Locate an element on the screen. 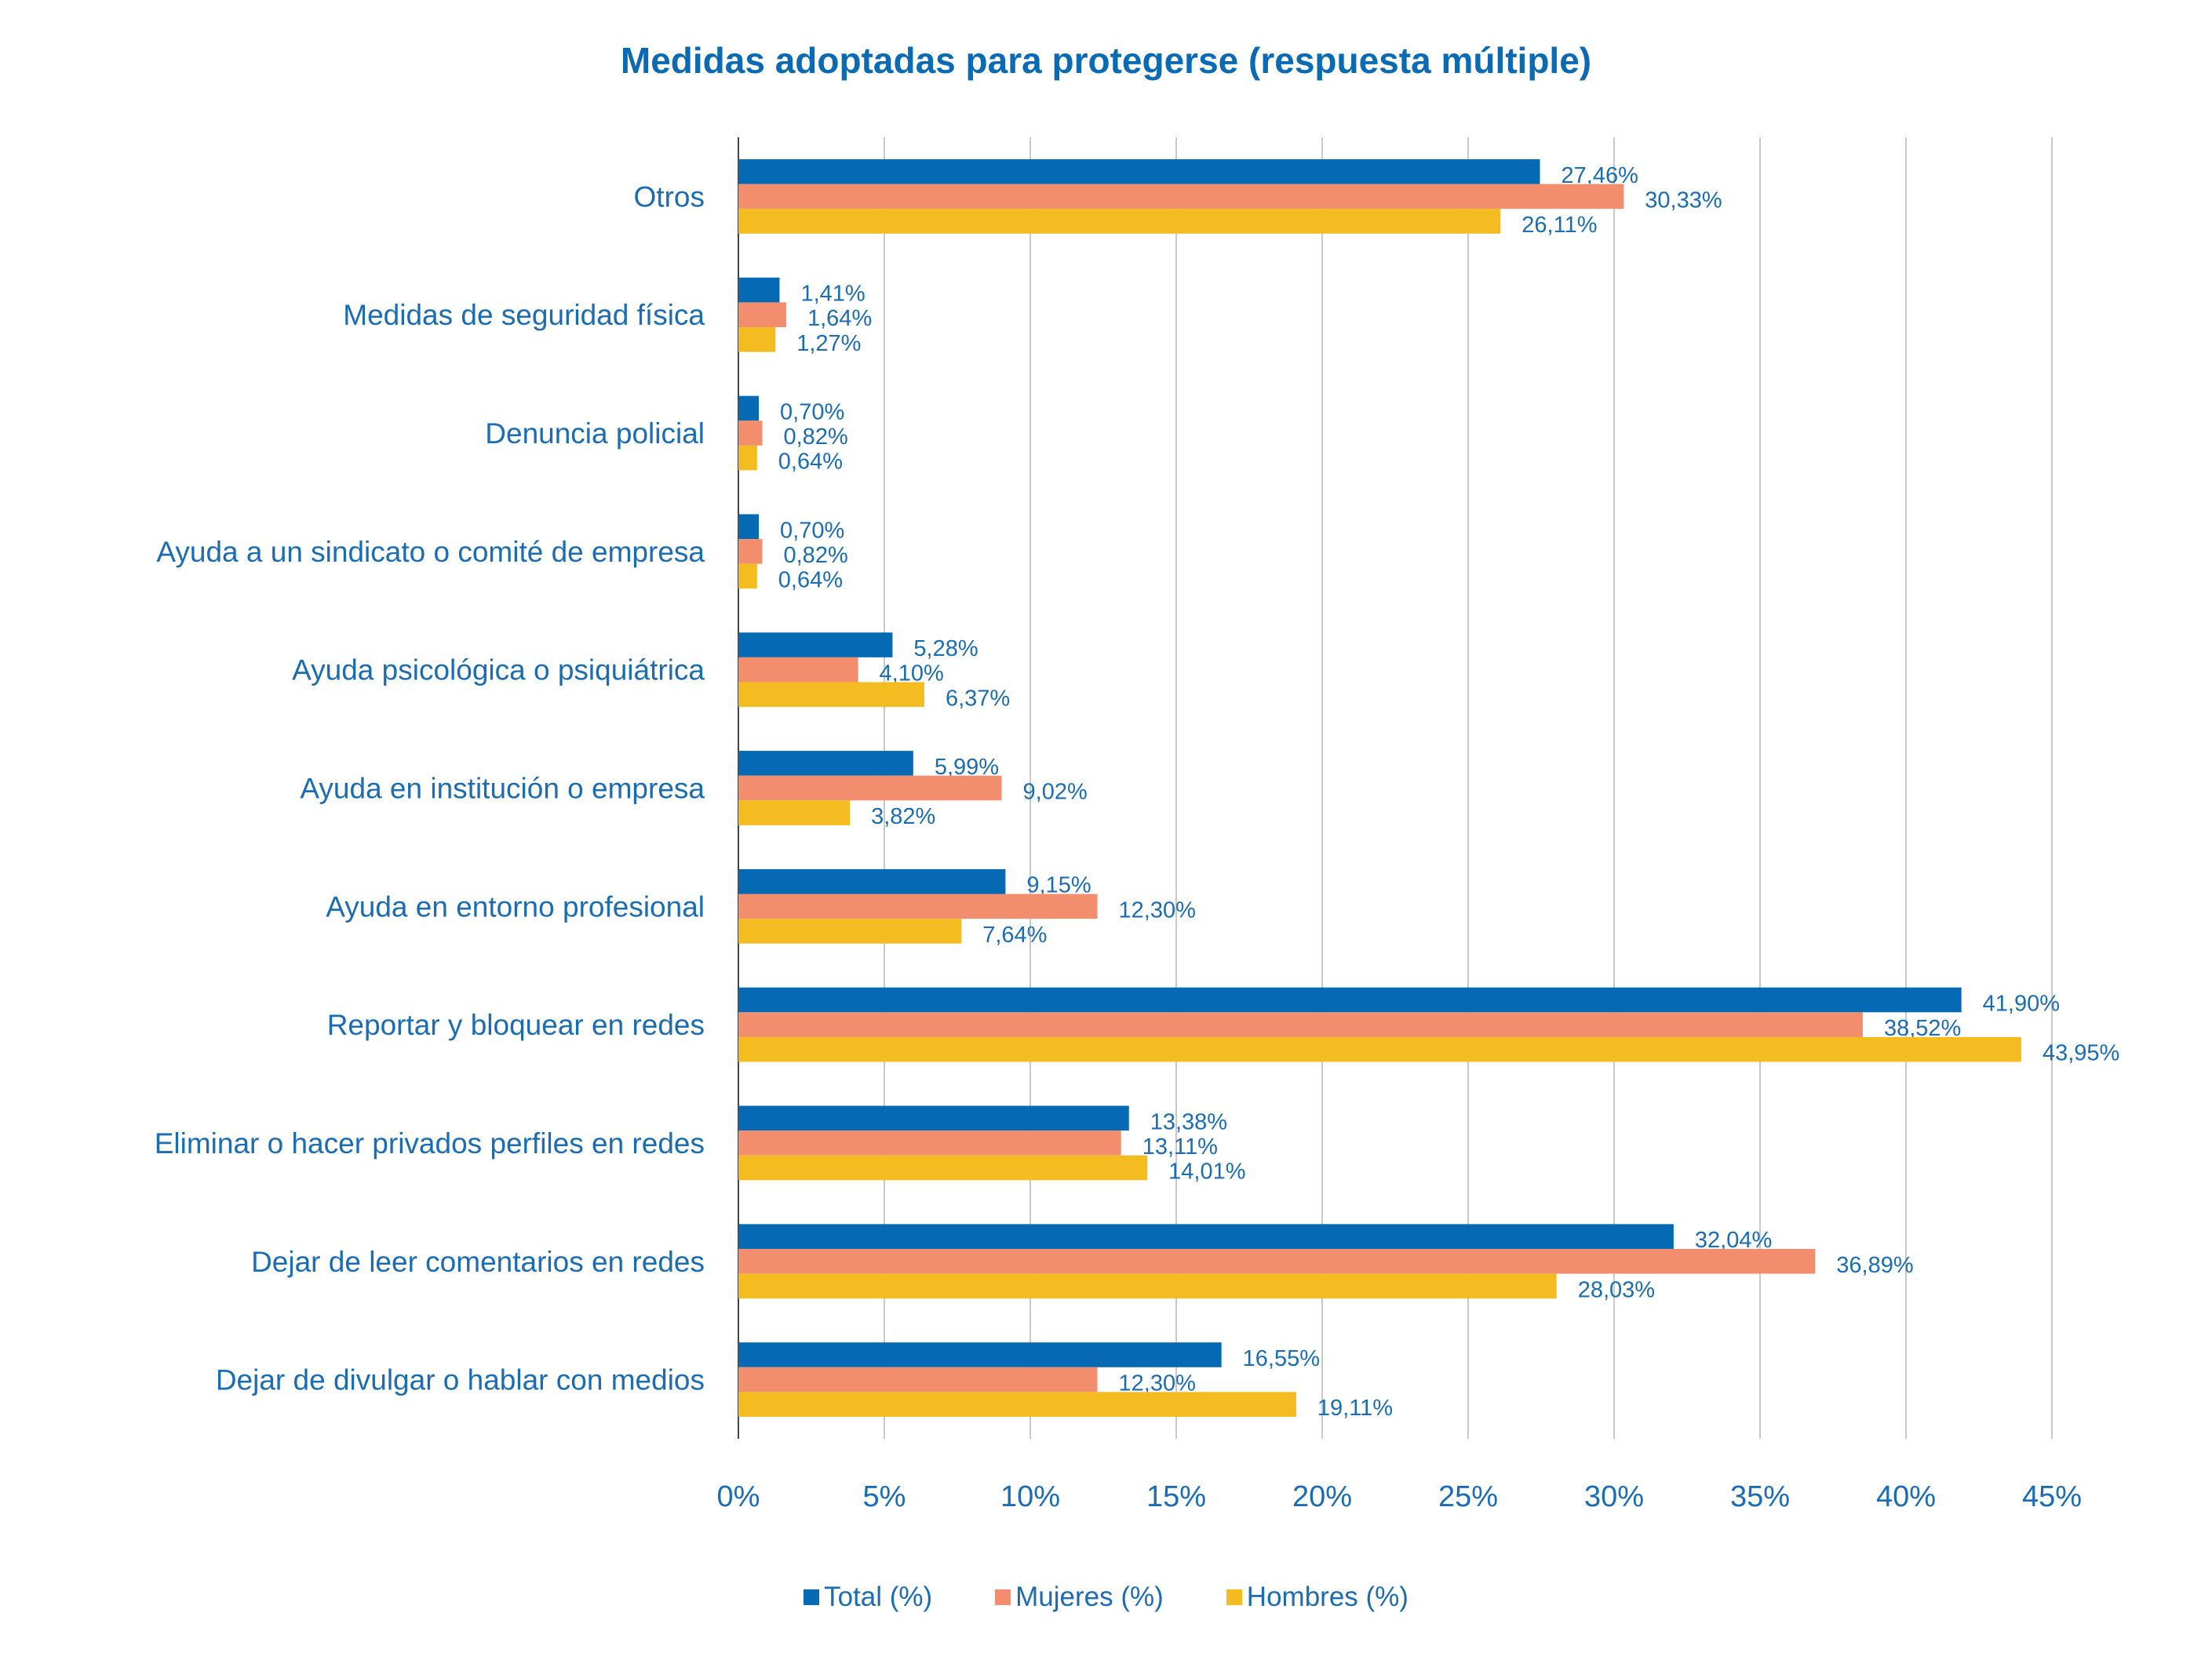 This screenshot has height=1660, width=2212. data-label: 9,15% is located at coordinates (1058, 885).